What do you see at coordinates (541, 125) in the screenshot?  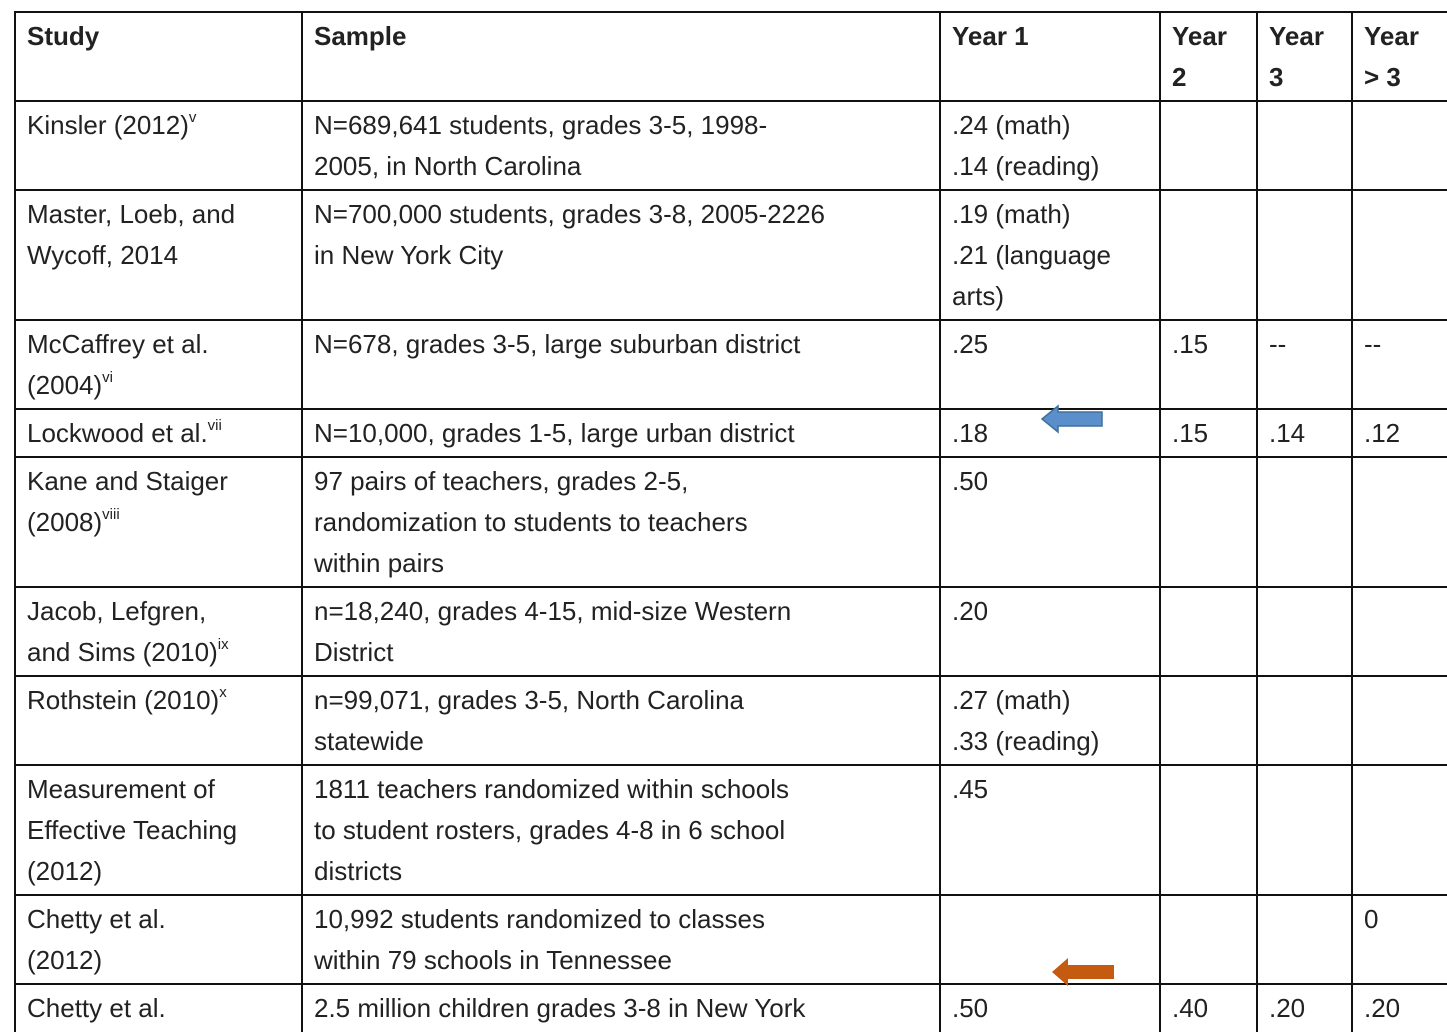 I see `cell-line: N=689,641 students, grades 3-5, 1998-` at bounding box center [541, 125].